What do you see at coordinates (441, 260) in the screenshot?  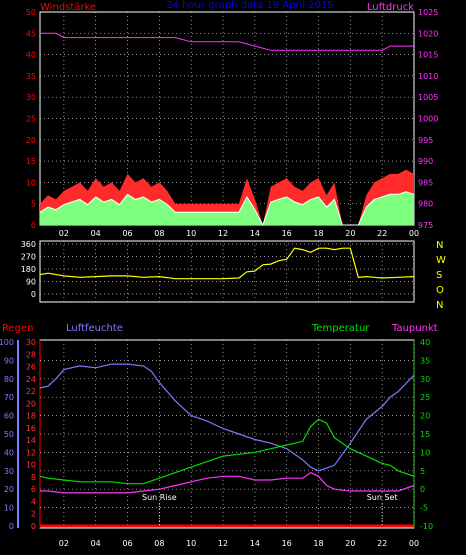 I see `compass-letter: W` at bounding box center [441, 260].